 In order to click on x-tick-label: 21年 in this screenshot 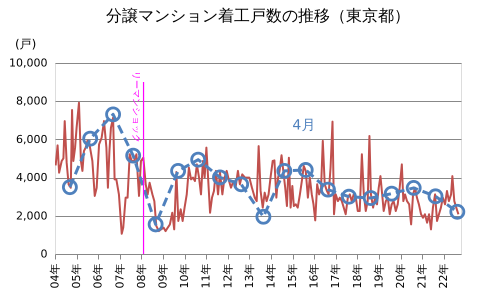, I will do `click(422, 276)`.